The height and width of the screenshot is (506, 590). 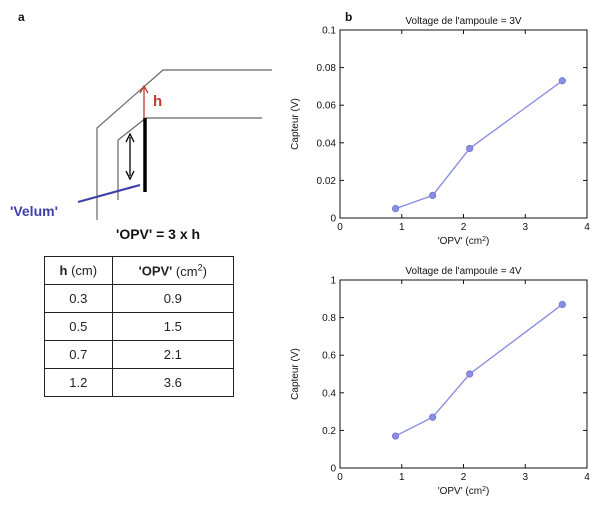 I want to click on header-opv-symbol: 'OPV', so click(x=155, y=271).